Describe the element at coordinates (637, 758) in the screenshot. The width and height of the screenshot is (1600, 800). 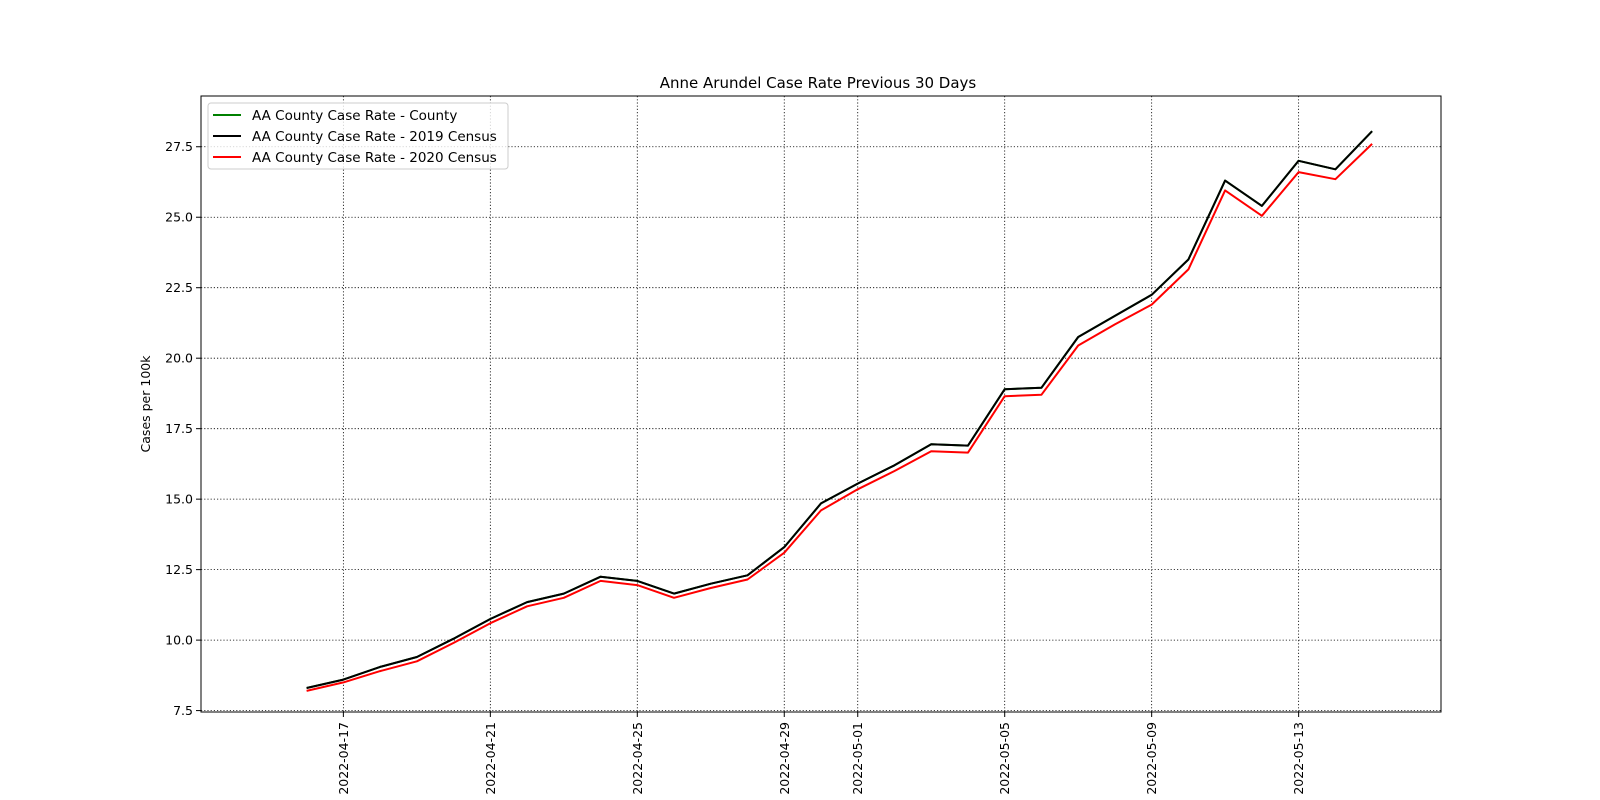
I see `x-tick-label: 2022-04-25` at that location.